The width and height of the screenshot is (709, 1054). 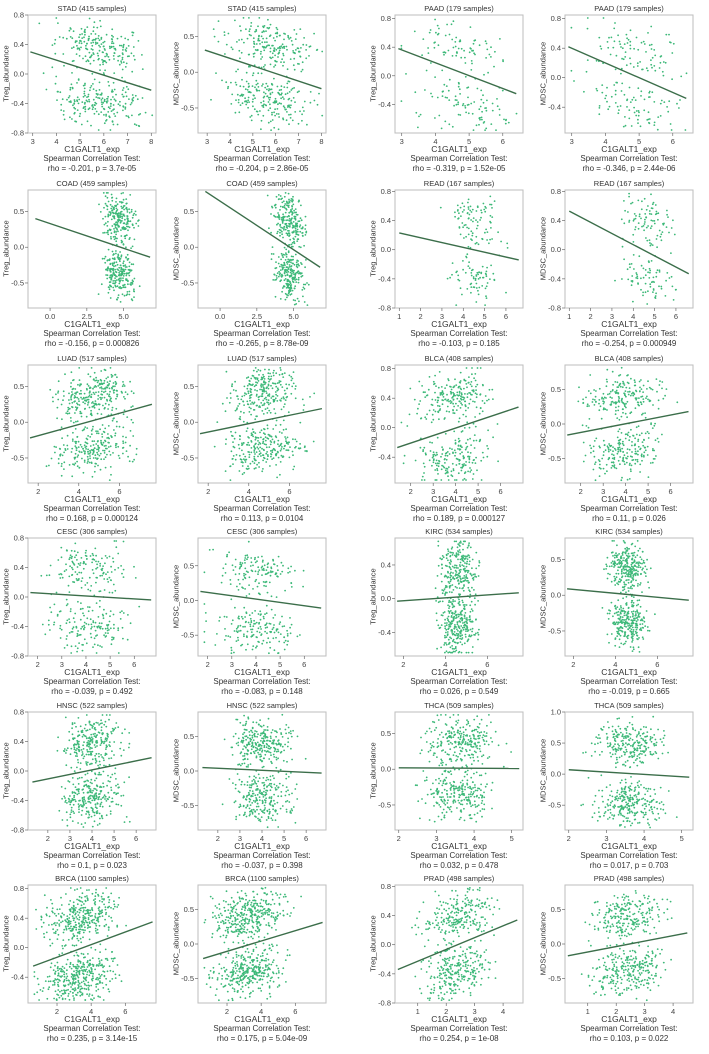 I want to click on scatter-plot-area: -0.5 0.0 0.5 1 2 3 4, so click(x=621, y=950).